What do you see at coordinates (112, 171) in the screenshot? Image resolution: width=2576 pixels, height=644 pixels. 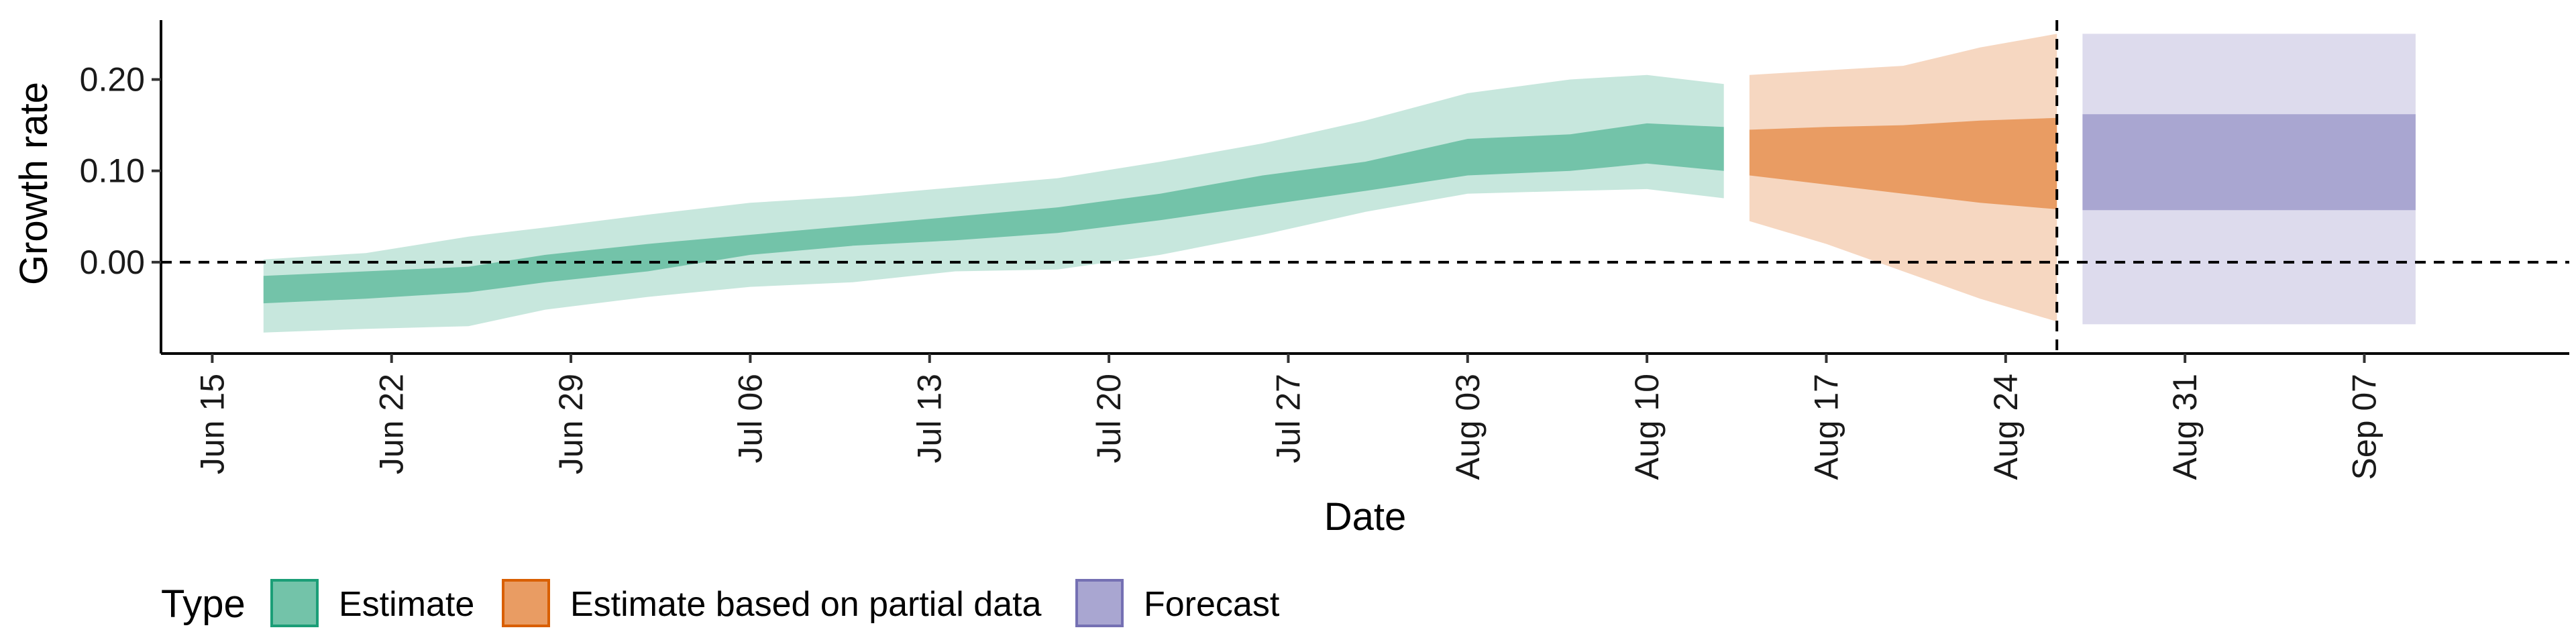 I see `y-tick-label: 0.10` at bounding box center [112, 171].